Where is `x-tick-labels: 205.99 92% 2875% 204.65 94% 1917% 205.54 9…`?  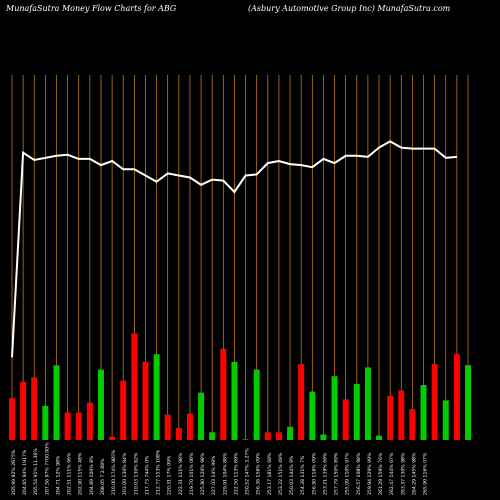
x-tick-labels: 205.99 92% 2875% 204.65 94% 1917% 205.54 9… is located at coordinates (220, 468).